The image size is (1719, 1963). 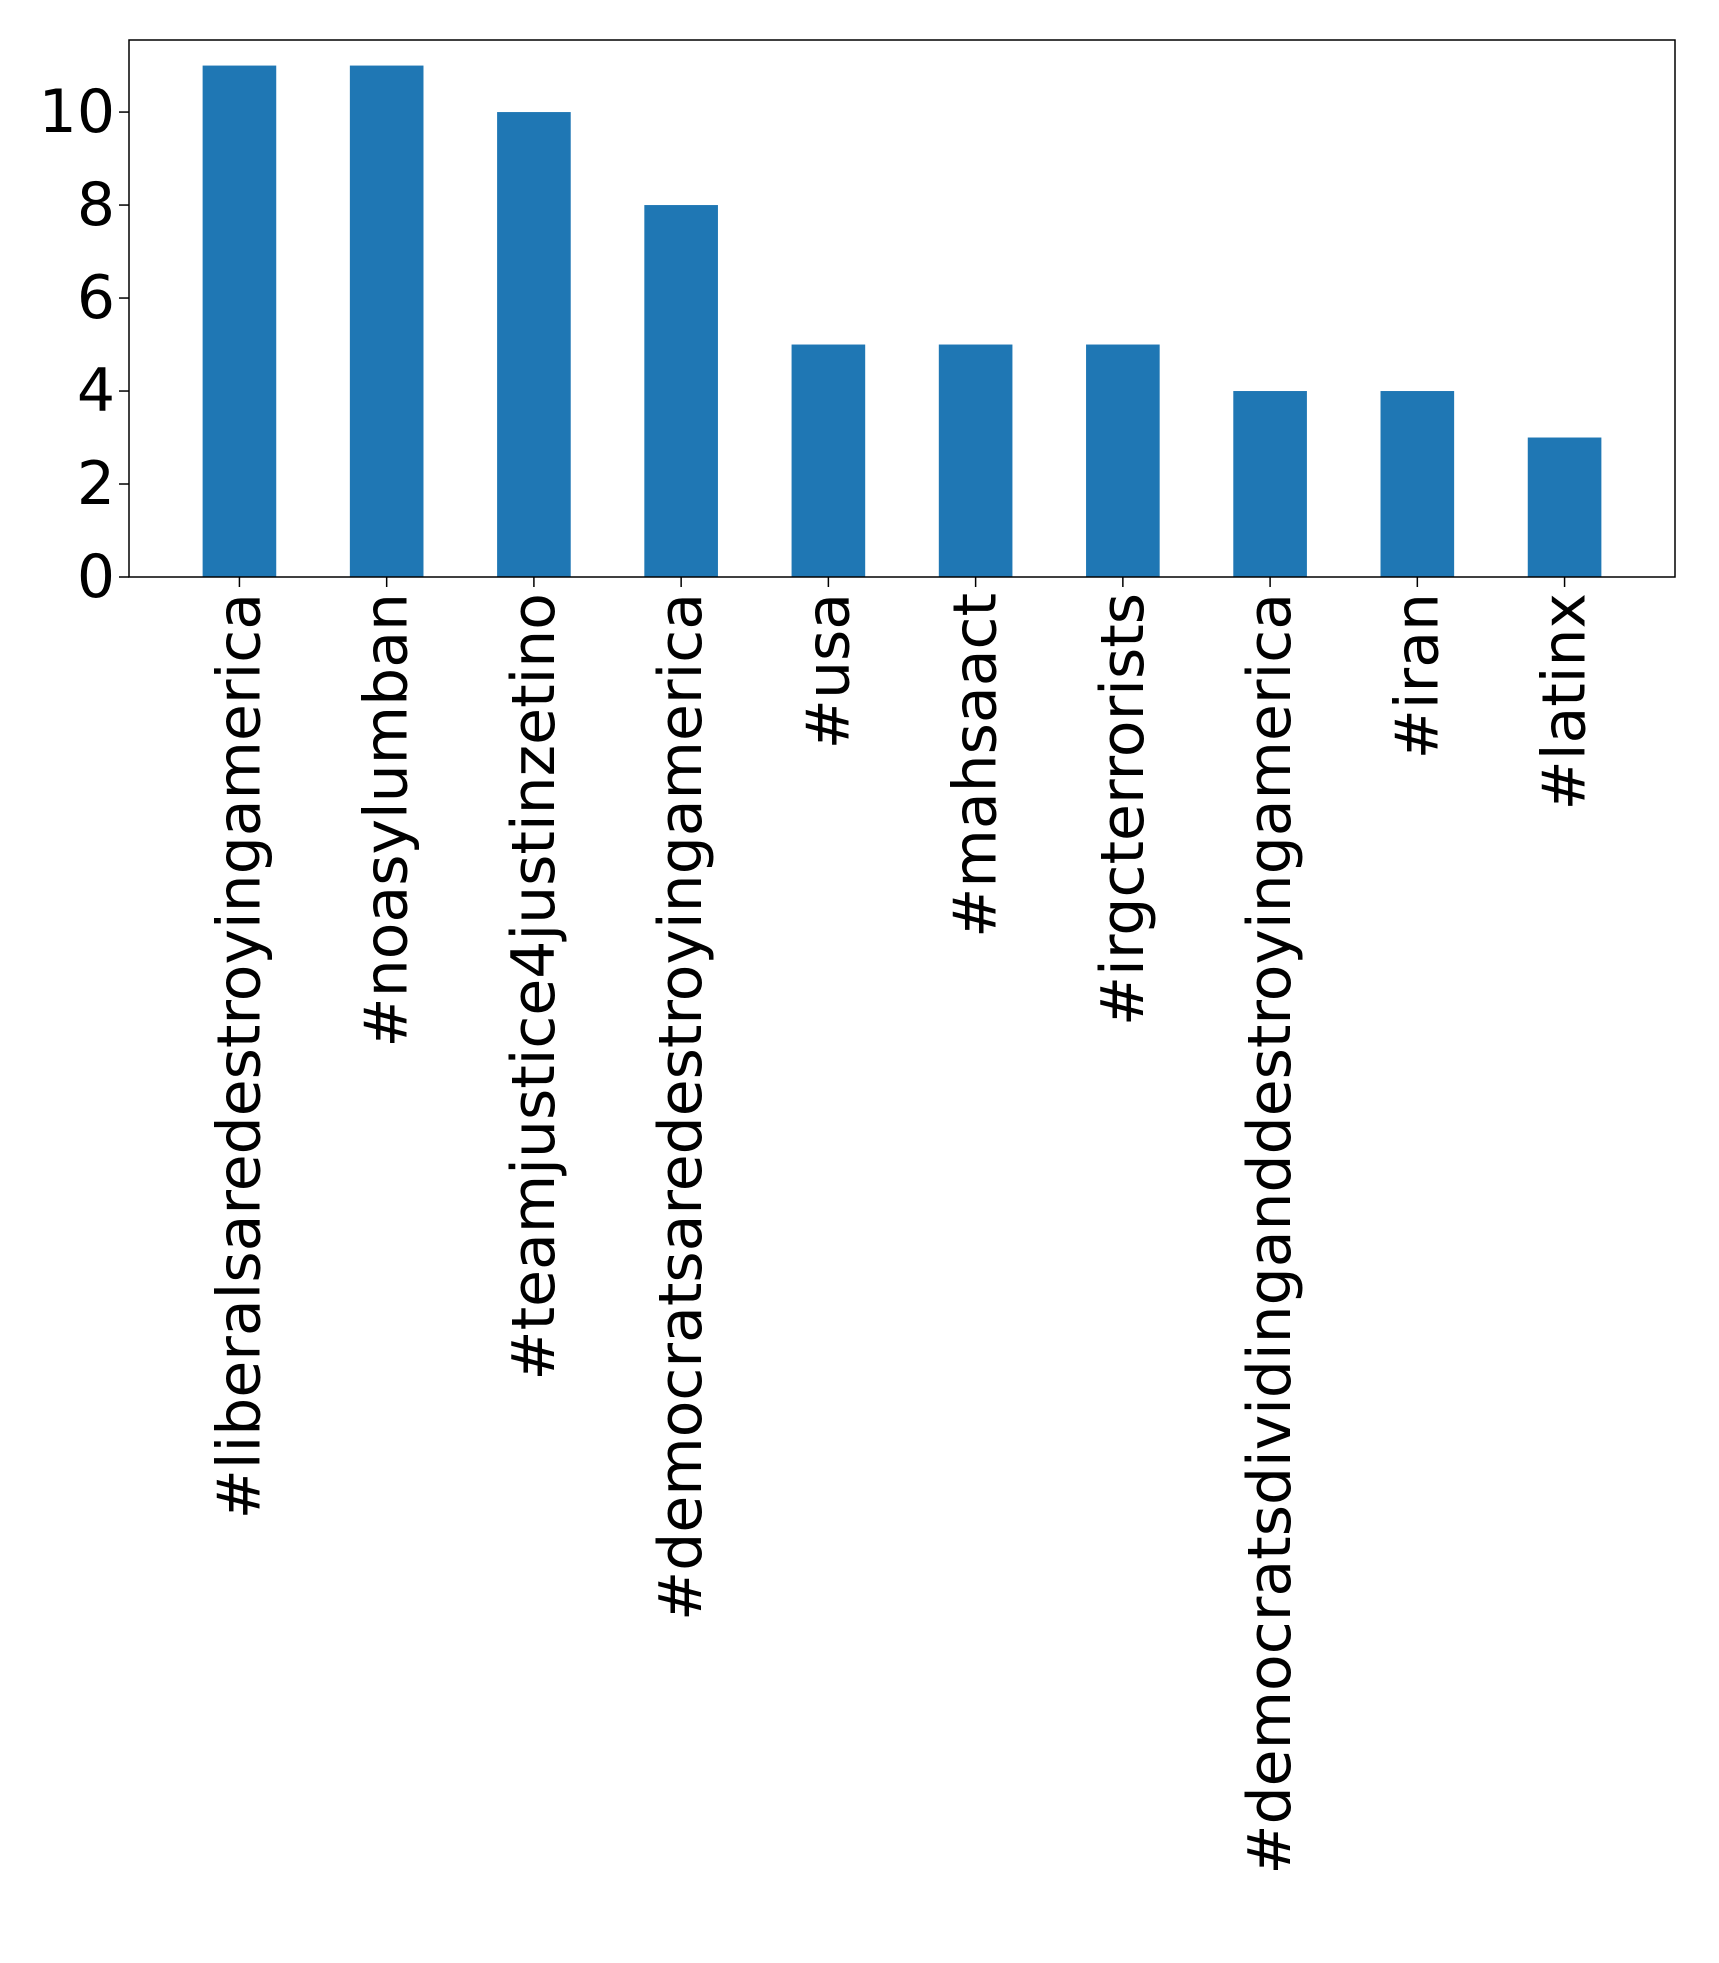 What do you see at coordinates (1564, 507) in the screenshot?
I see `bar-latinx` at bounding box center [1564, 507].